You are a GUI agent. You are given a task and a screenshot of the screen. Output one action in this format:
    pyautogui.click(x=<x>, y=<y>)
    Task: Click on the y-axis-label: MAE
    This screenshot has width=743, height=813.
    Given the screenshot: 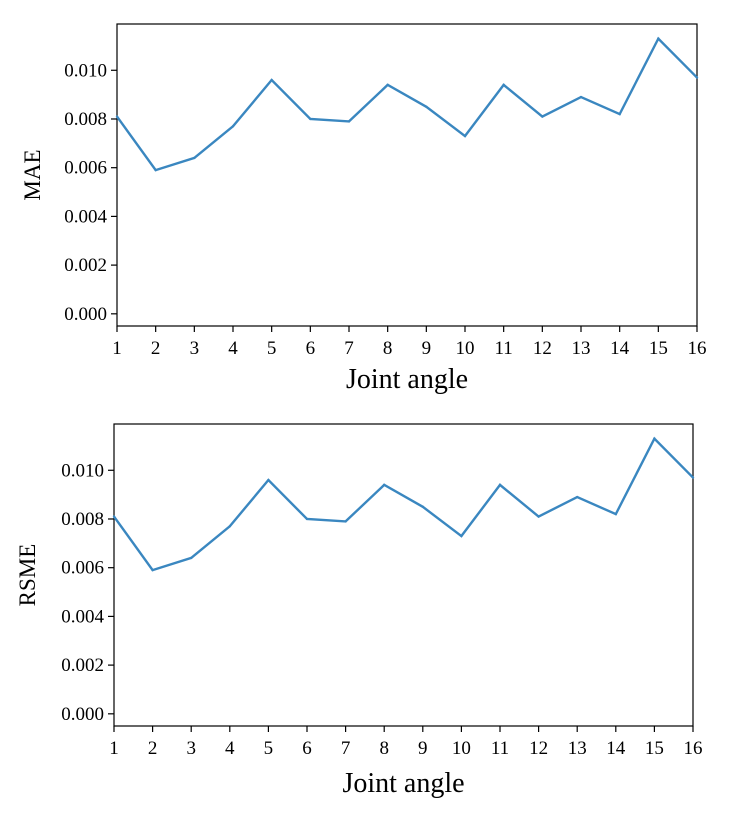 What is the action you would take?
    pyautogui.click(x=32, y=174)
    